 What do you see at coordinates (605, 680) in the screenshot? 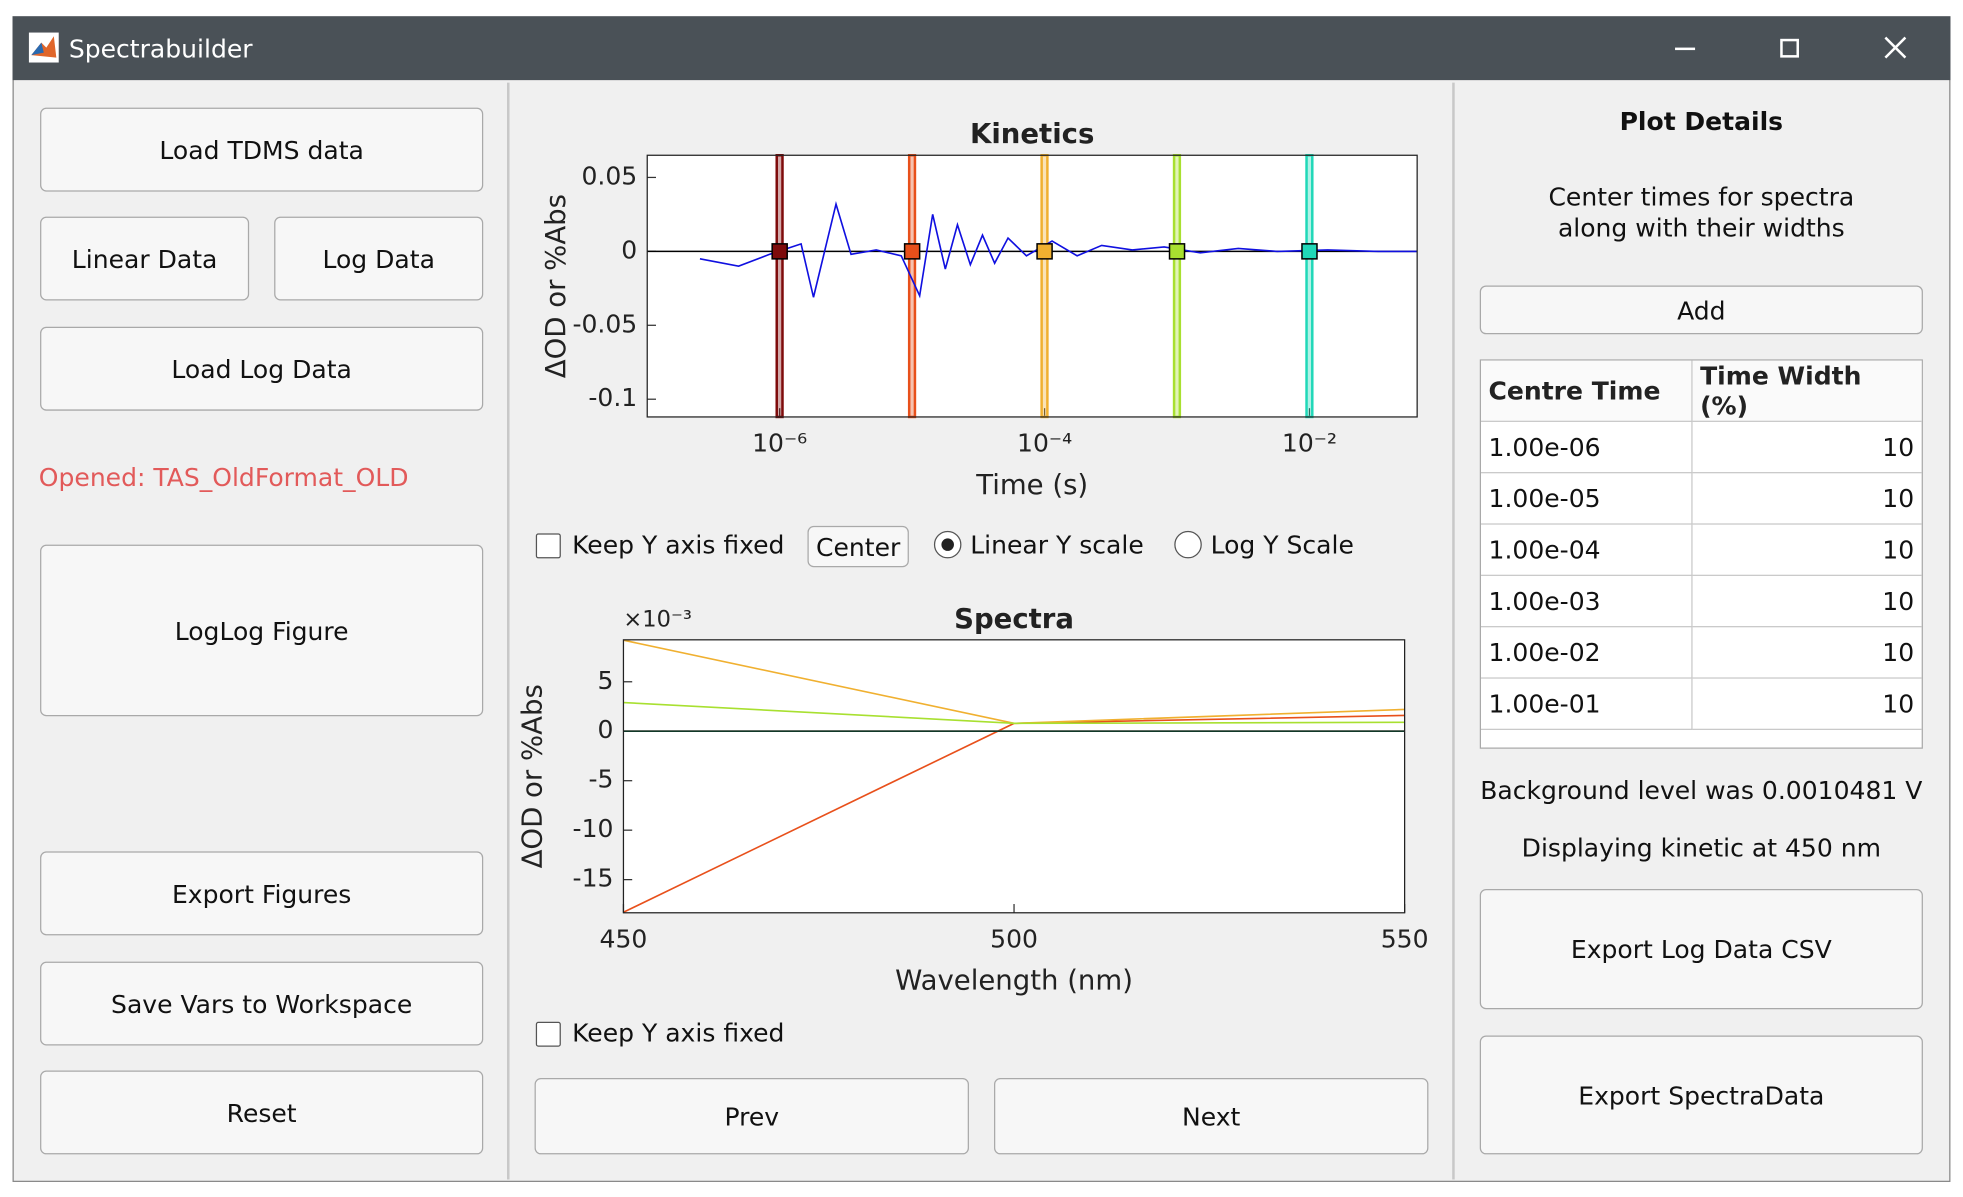
I see `y-tick-label: 5` at bounding box center [605, 680].